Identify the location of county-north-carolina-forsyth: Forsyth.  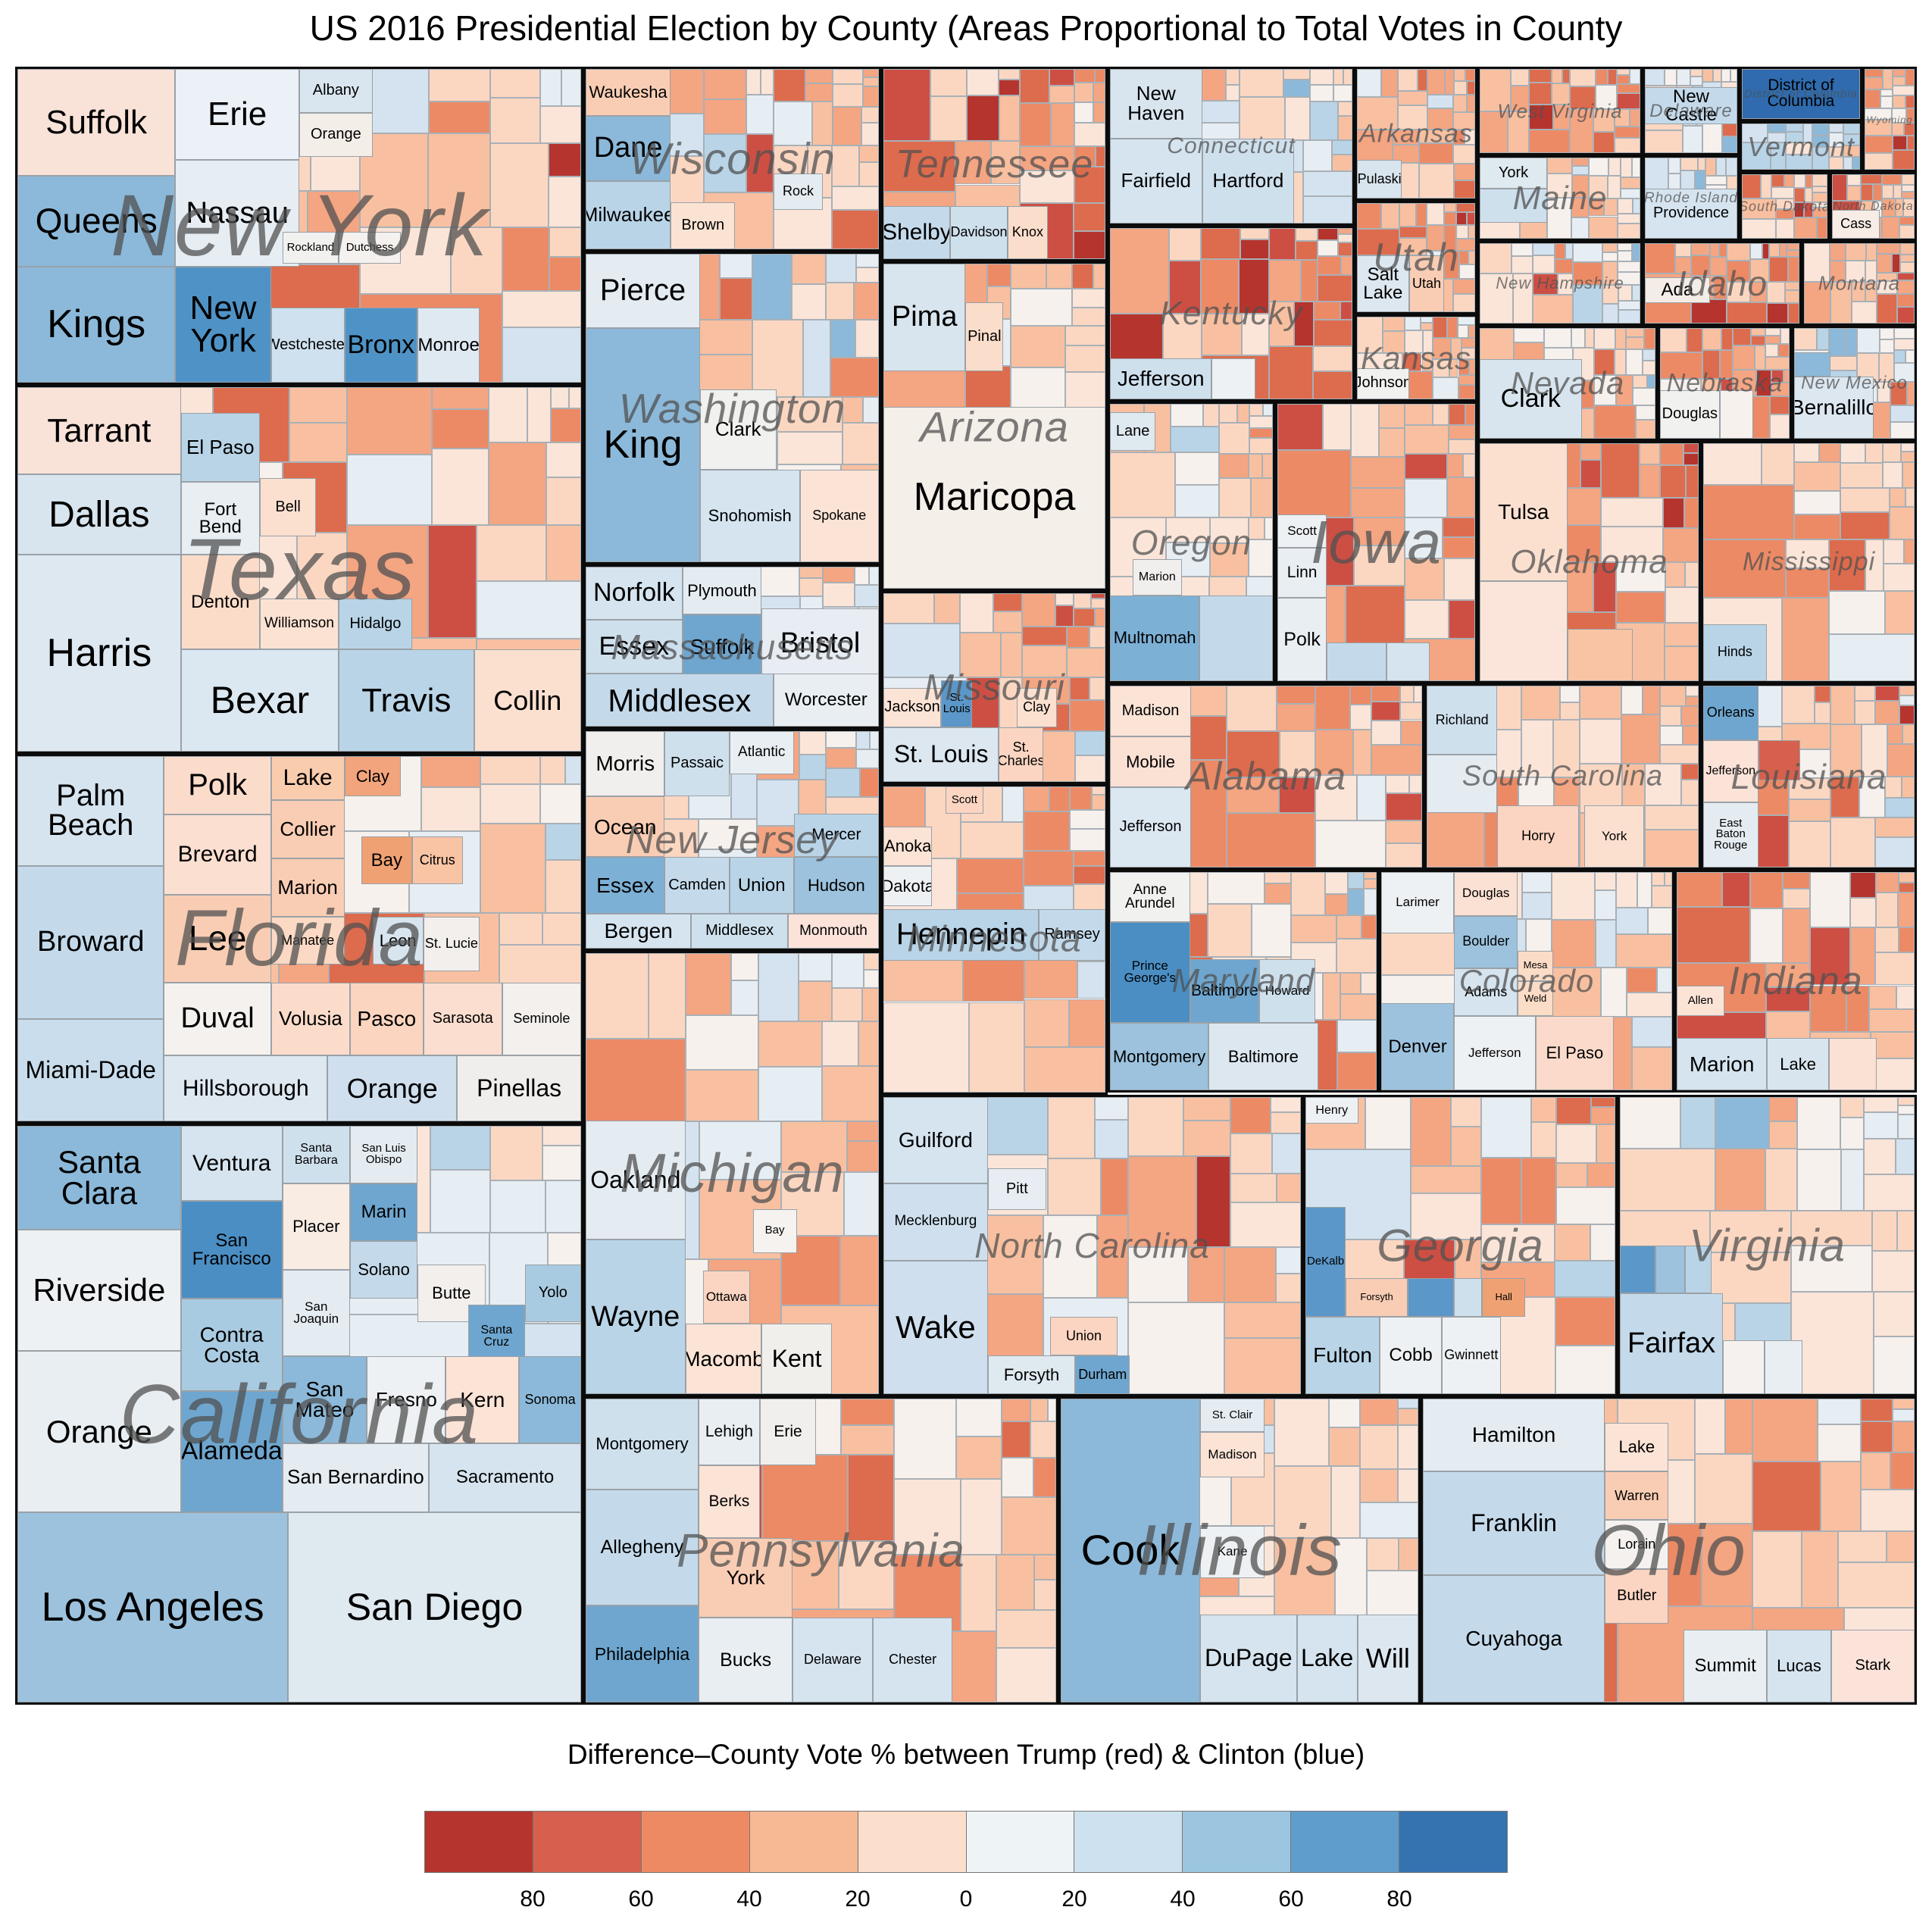
(1031, 1375).